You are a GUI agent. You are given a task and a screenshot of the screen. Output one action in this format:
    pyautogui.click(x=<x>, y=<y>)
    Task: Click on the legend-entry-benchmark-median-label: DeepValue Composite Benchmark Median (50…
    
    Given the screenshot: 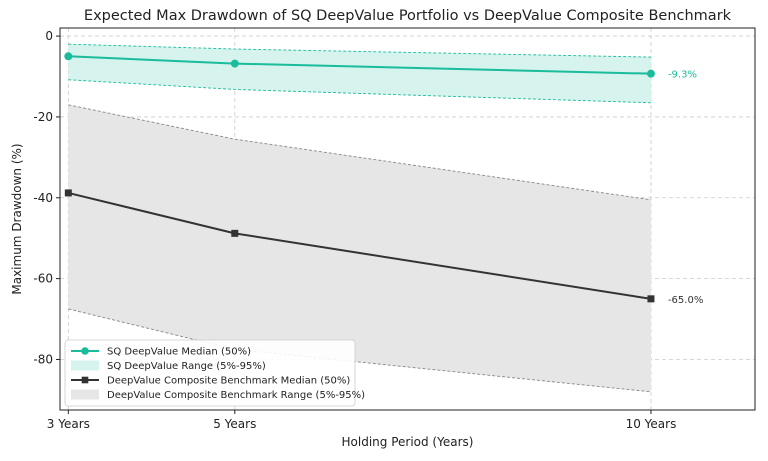 What is the action you would take?
    pyautogui.click(x=228, y=381)
    